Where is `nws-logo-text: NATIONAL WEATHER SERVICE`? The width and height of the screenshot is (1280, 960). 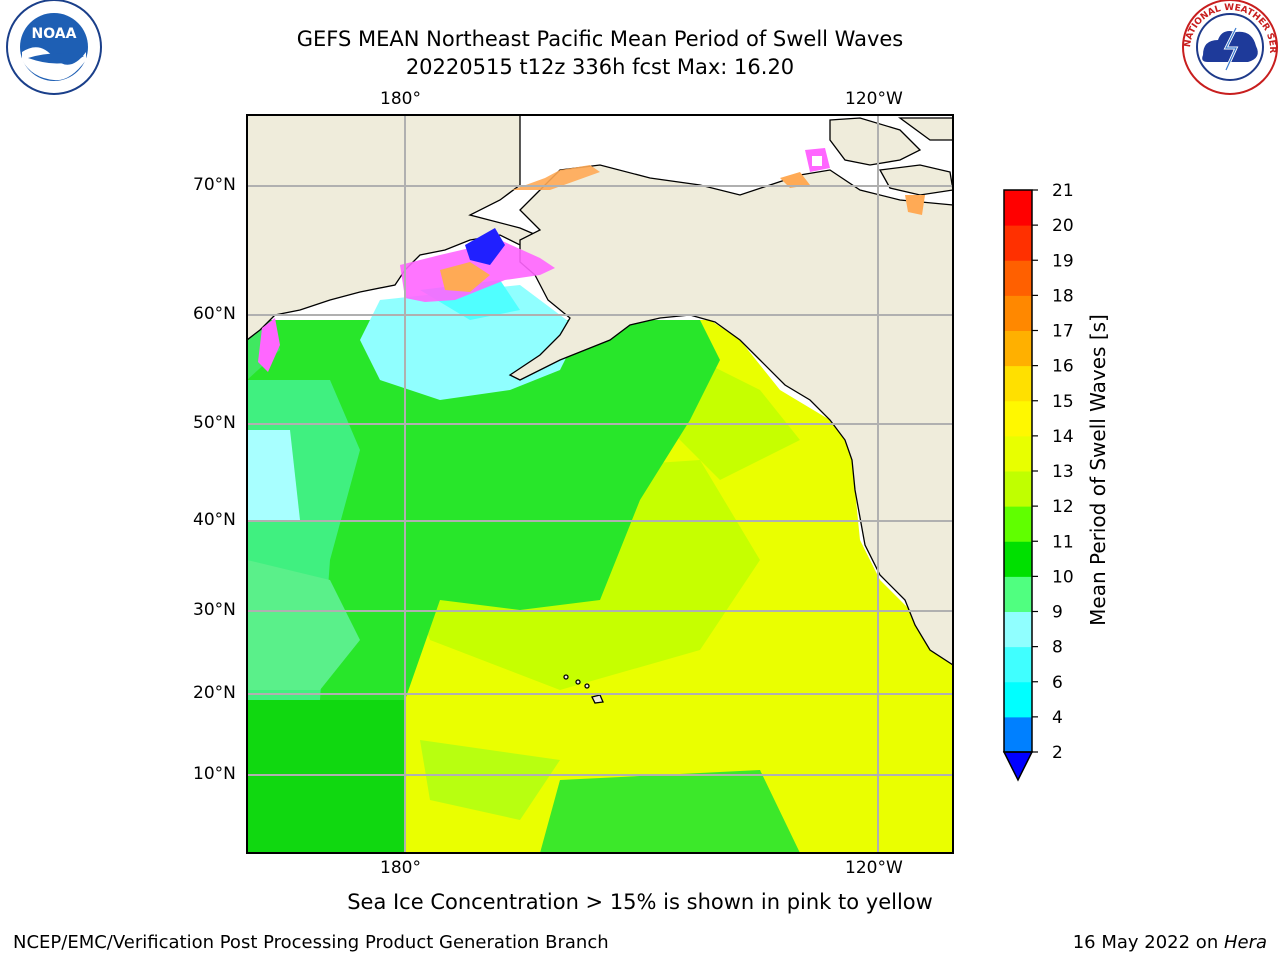
nws-logo-text: NATIONAL WEATHER SERVICE is located at coordinates (638, 26).